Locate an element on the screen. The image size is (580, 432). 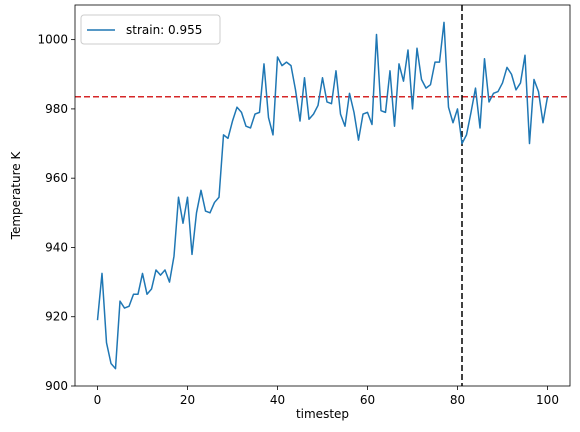
y-tick-label: 940 is located at coordinates (56, 247).